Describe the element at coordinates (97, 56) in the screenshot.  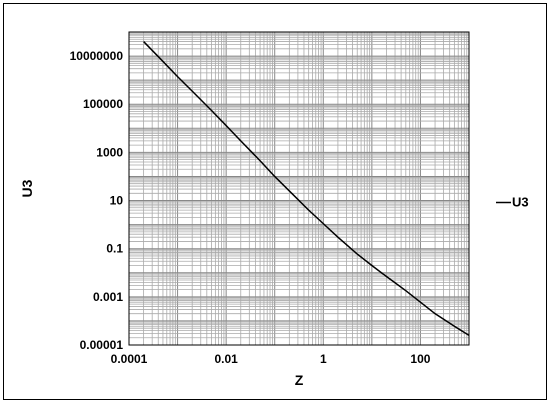
I see `y-tick-label: 10000000` at that location.